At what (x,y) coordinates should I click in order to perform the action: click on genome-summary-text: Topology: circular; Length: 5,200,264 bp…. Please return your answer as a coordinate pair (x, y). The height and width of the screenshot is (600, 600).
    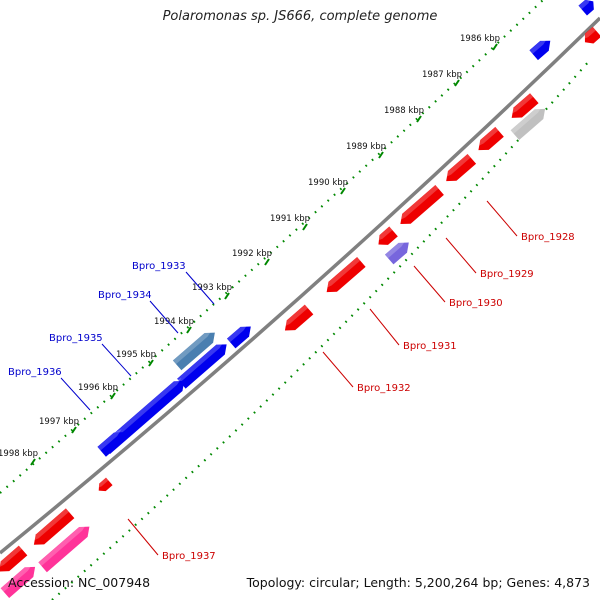
    Looking at the image, I should click on (418, 582).